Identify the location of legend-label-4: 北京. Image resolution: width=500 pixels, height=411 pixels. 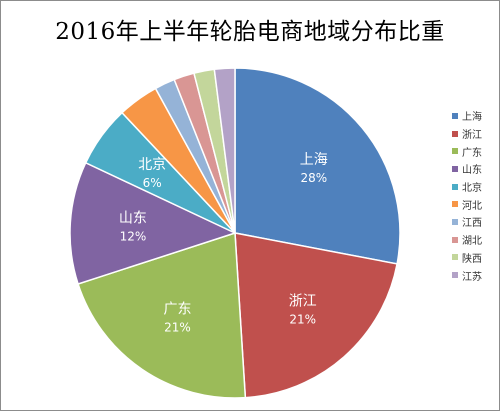
(472, 189).